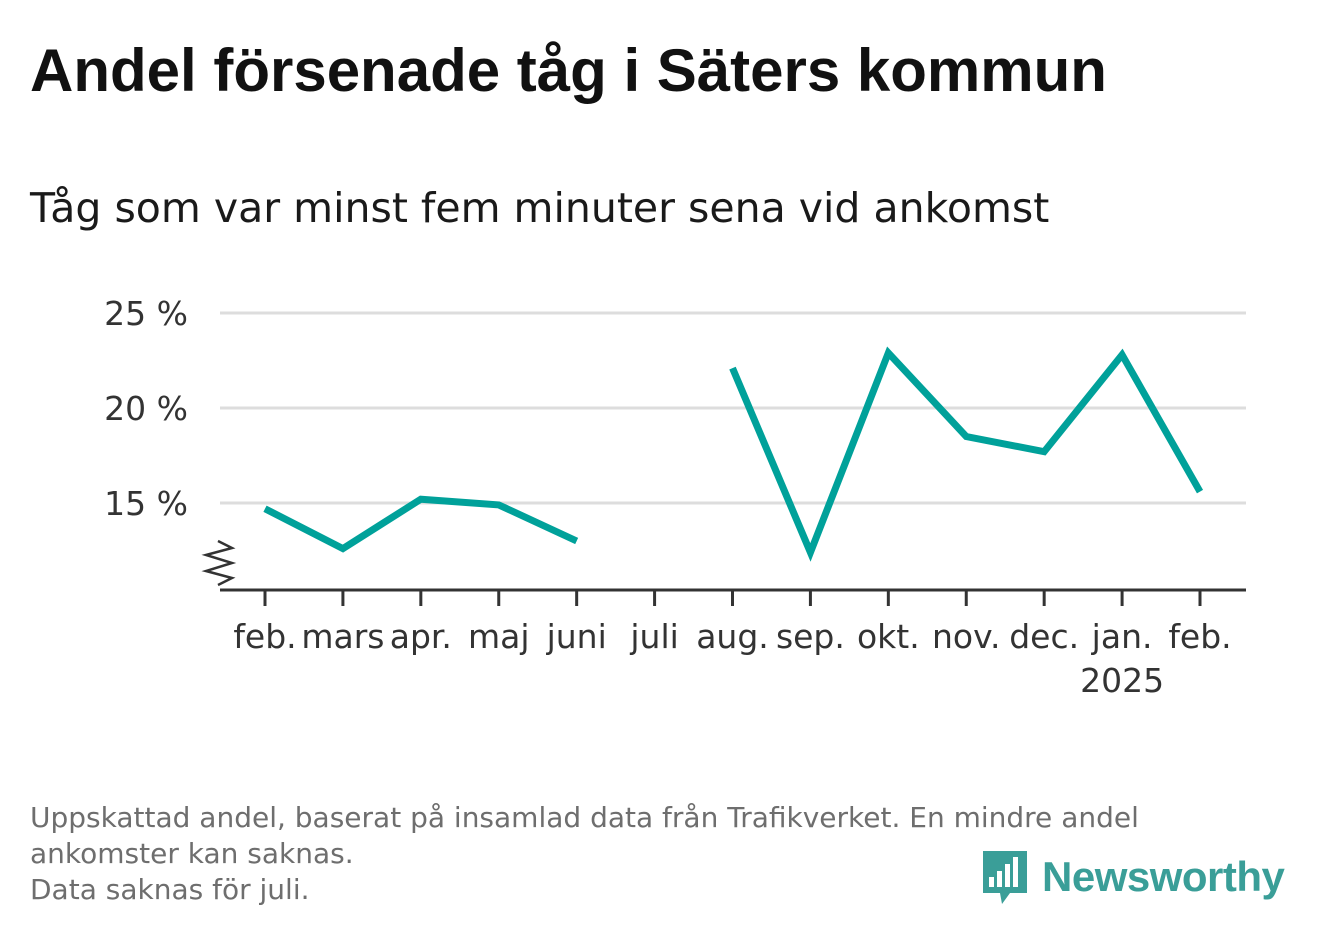  What do you see at coordinates (810, 636) in the screenshot?
I see `x-tick-label: sep.` at bounding box center [810, 636].